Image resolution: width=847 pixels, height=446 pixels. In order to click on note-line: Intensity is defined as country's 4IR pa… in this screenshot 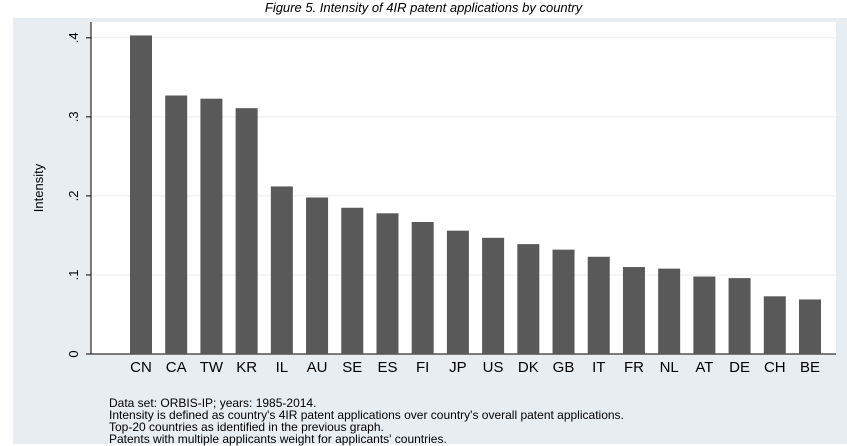, I will do `click(366, 415)`.